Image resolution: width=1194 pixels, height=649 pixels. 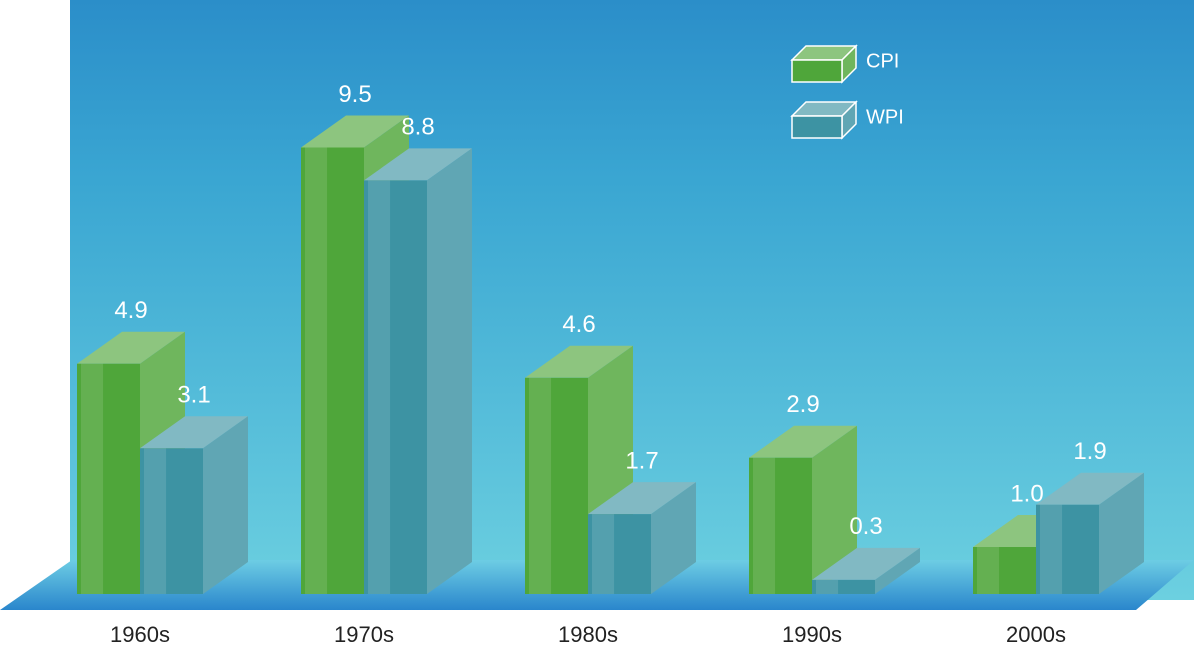 I want to click on x-tick-label: 2000s, so click(x=1036, y=634).